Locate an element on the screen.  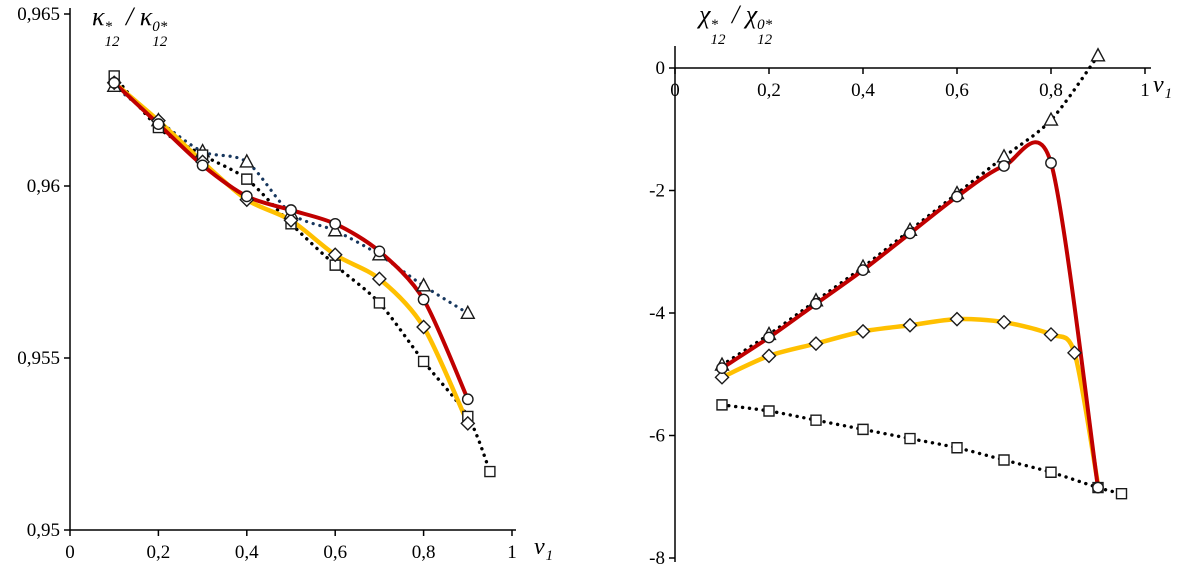
kappa-triangles-markers is located at coordinates (291, 198).